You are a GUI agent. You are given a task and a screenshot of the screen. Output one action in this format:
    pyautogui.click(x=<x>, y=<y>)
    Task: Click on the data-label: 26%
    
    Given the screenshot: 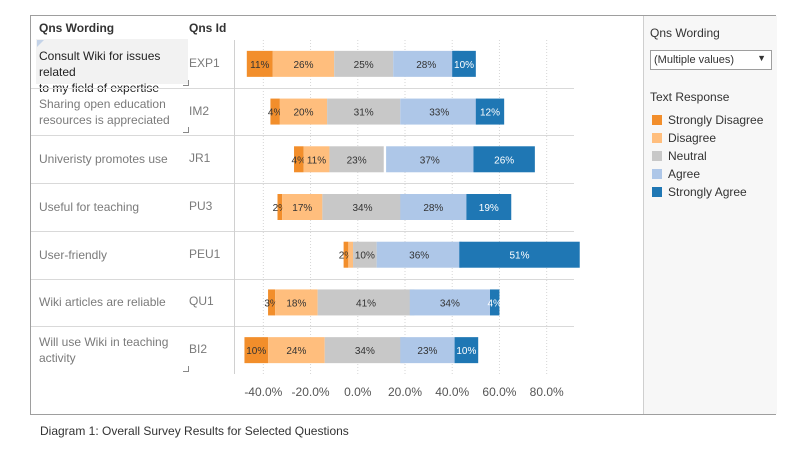 What is the action you would take?
    pyautogui.click(x=504, y=160)
    